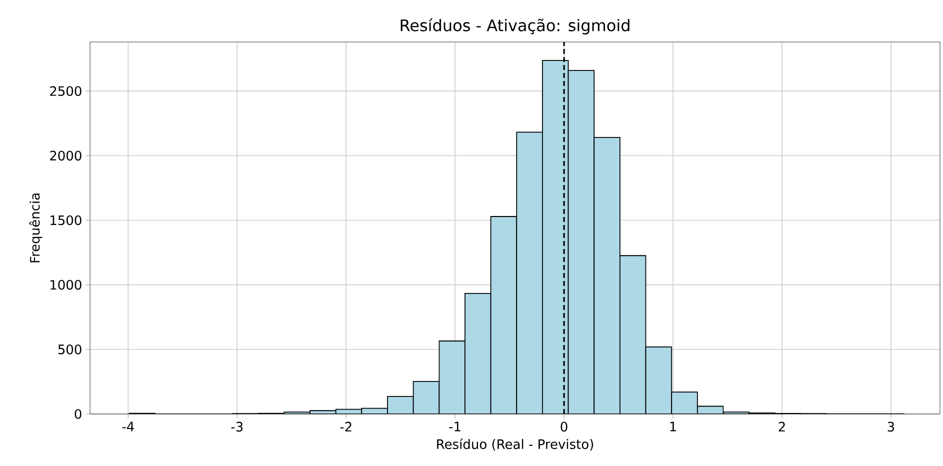 The height and width of the screenshot is (466, 943). Describe the element at coordinates (346, 427) in the screenshot. I see `x-tick-label: -2` at that location.